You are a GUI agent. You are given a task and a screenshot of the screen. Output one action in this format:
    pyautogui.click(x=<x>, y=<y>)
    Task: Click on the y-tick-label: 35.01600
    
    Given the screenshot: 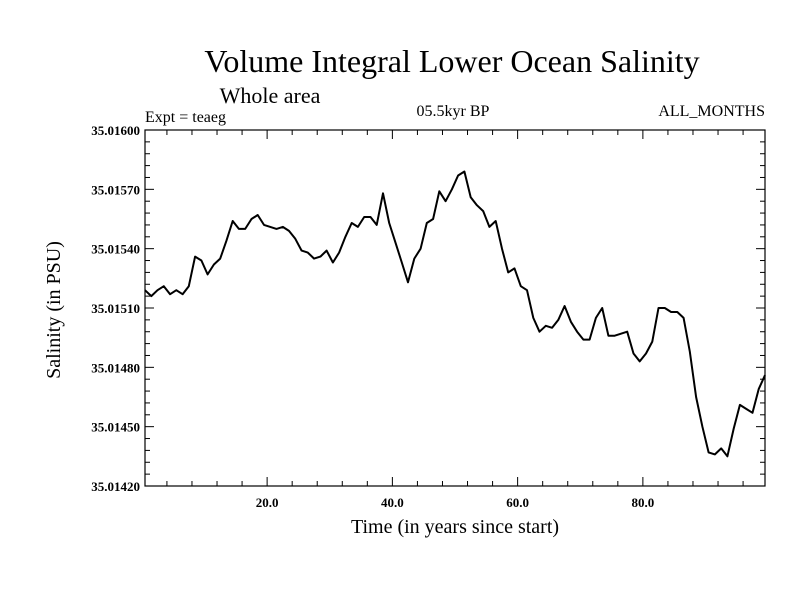 What is the action you would take?
    pyautogui.click(x=115, y=130)
    